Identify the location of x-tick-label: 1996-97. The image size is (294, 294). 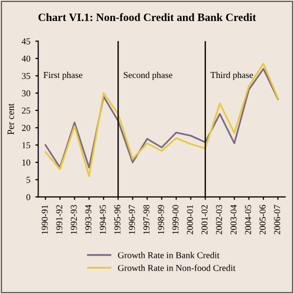
(131, 219).